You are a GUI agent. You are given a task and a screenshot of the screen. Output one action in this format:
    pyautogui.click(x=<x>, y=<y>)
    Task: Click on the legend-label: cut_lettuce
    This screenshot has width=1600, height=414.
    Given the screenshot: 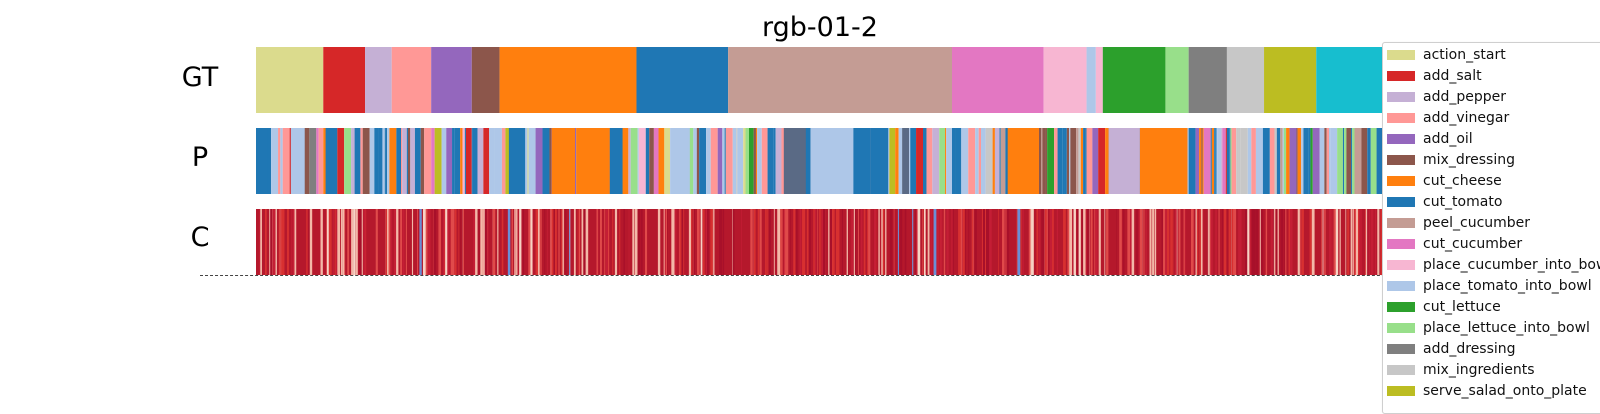 What is the action you would take?
    pyautogui.click(x=1462, y=307)
    